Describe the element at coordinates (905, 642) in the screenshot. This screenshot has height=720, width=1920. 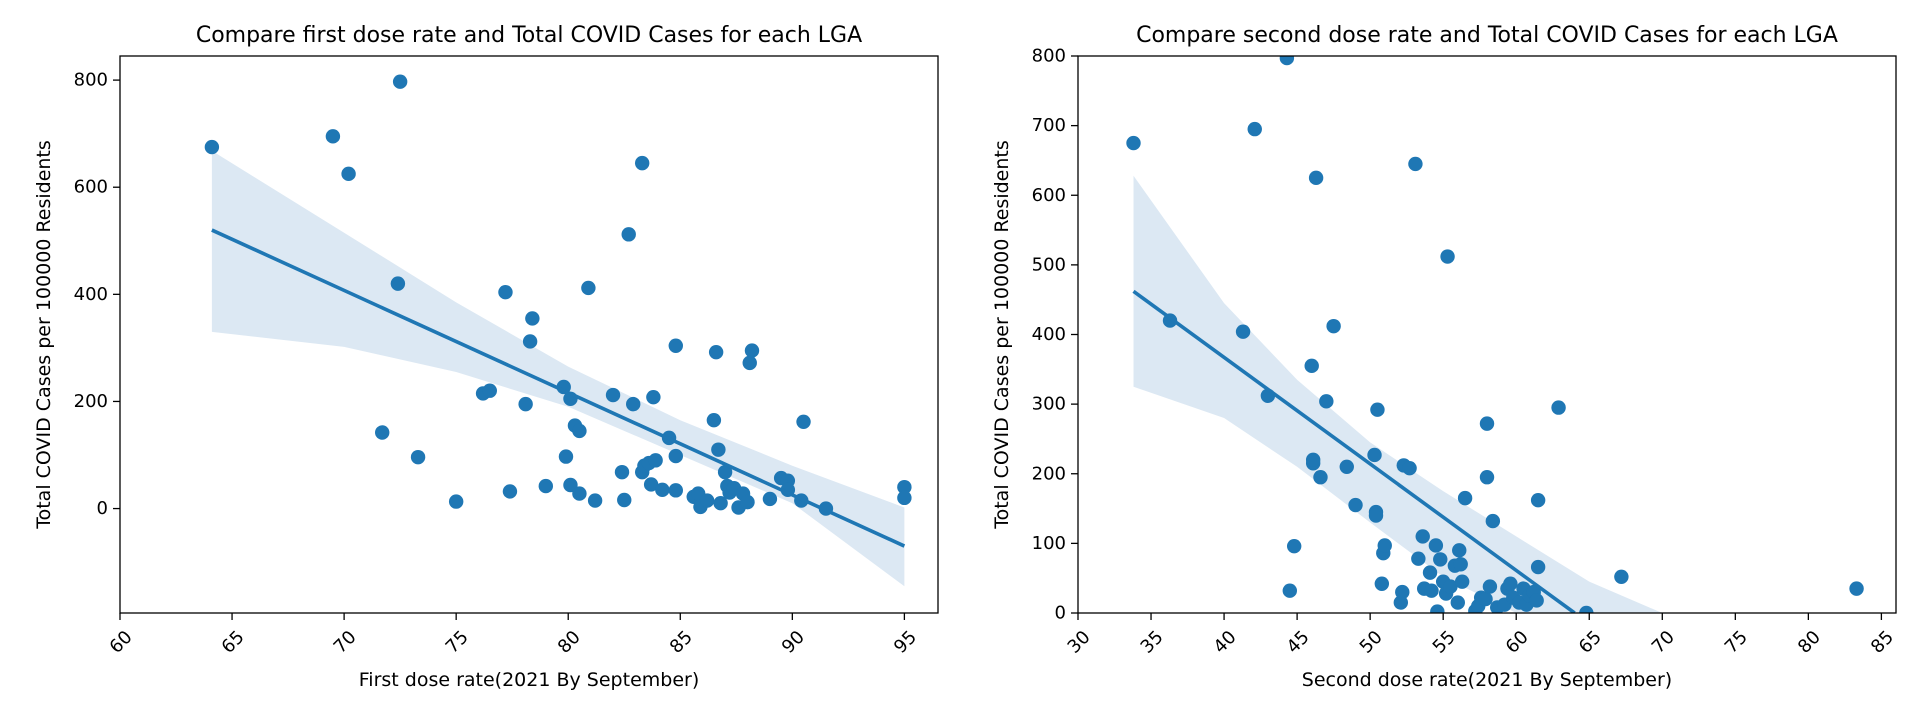
I see `x-tick-label: 95` at that location.